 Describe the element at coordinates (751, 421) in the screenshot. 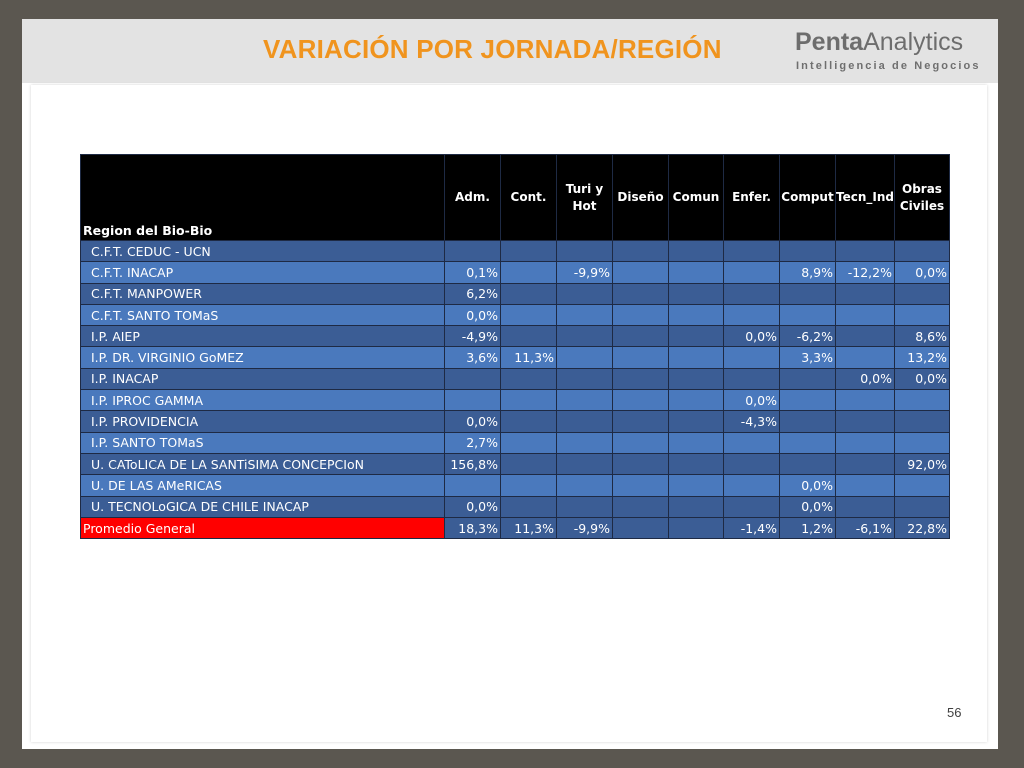

I see `table-cell: -4,3%` at that location.